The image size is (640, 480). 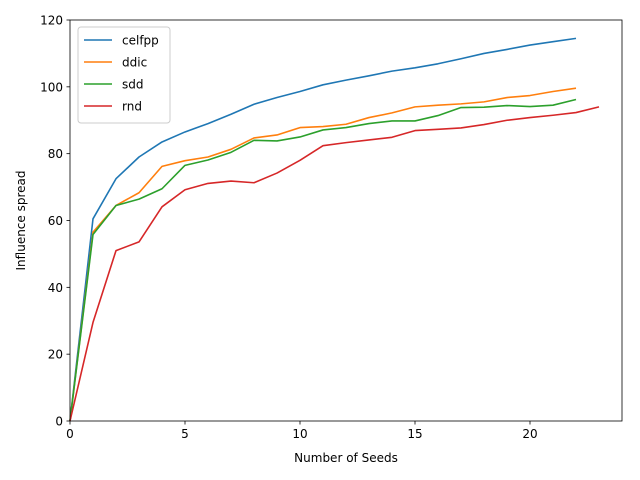 I want to click on legend: celfpp ddic sdd rnd, so click(x=124, y=75).